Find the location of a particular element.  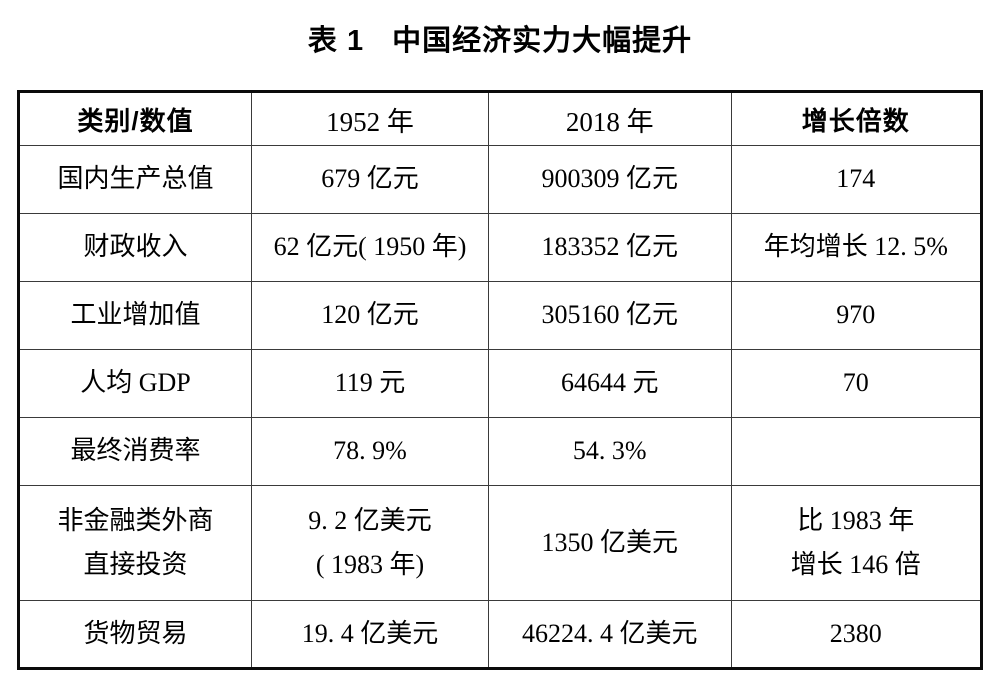

cell-growth: 970 is located at coordinates (856, 315).